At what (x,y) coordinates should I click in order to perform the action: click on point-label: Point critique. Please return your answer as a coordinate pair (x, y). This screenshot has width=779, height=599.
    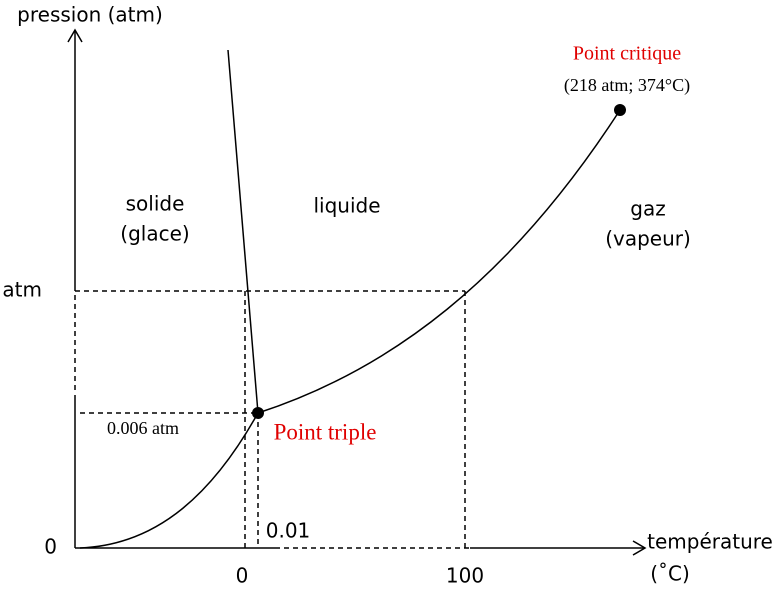
    Looking at the image, I should click on (627, 54).